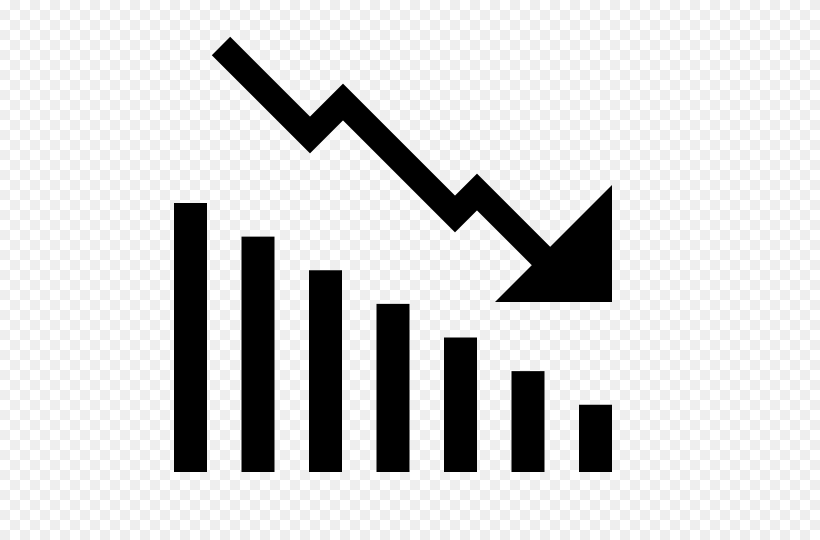 Image resolution: width=820 pixels, height=540 pixels. Describe the element at coordinates (553, 243) in the screenshot. I see `trend-arrow-head` at that location.